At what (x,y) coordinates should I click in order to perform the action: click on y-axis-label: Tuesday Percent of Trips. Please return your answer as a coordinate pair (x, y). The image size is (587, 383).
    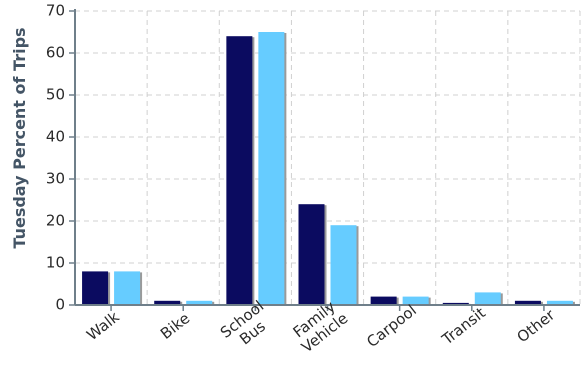
    Looking at the image, I should click on (19, 137).